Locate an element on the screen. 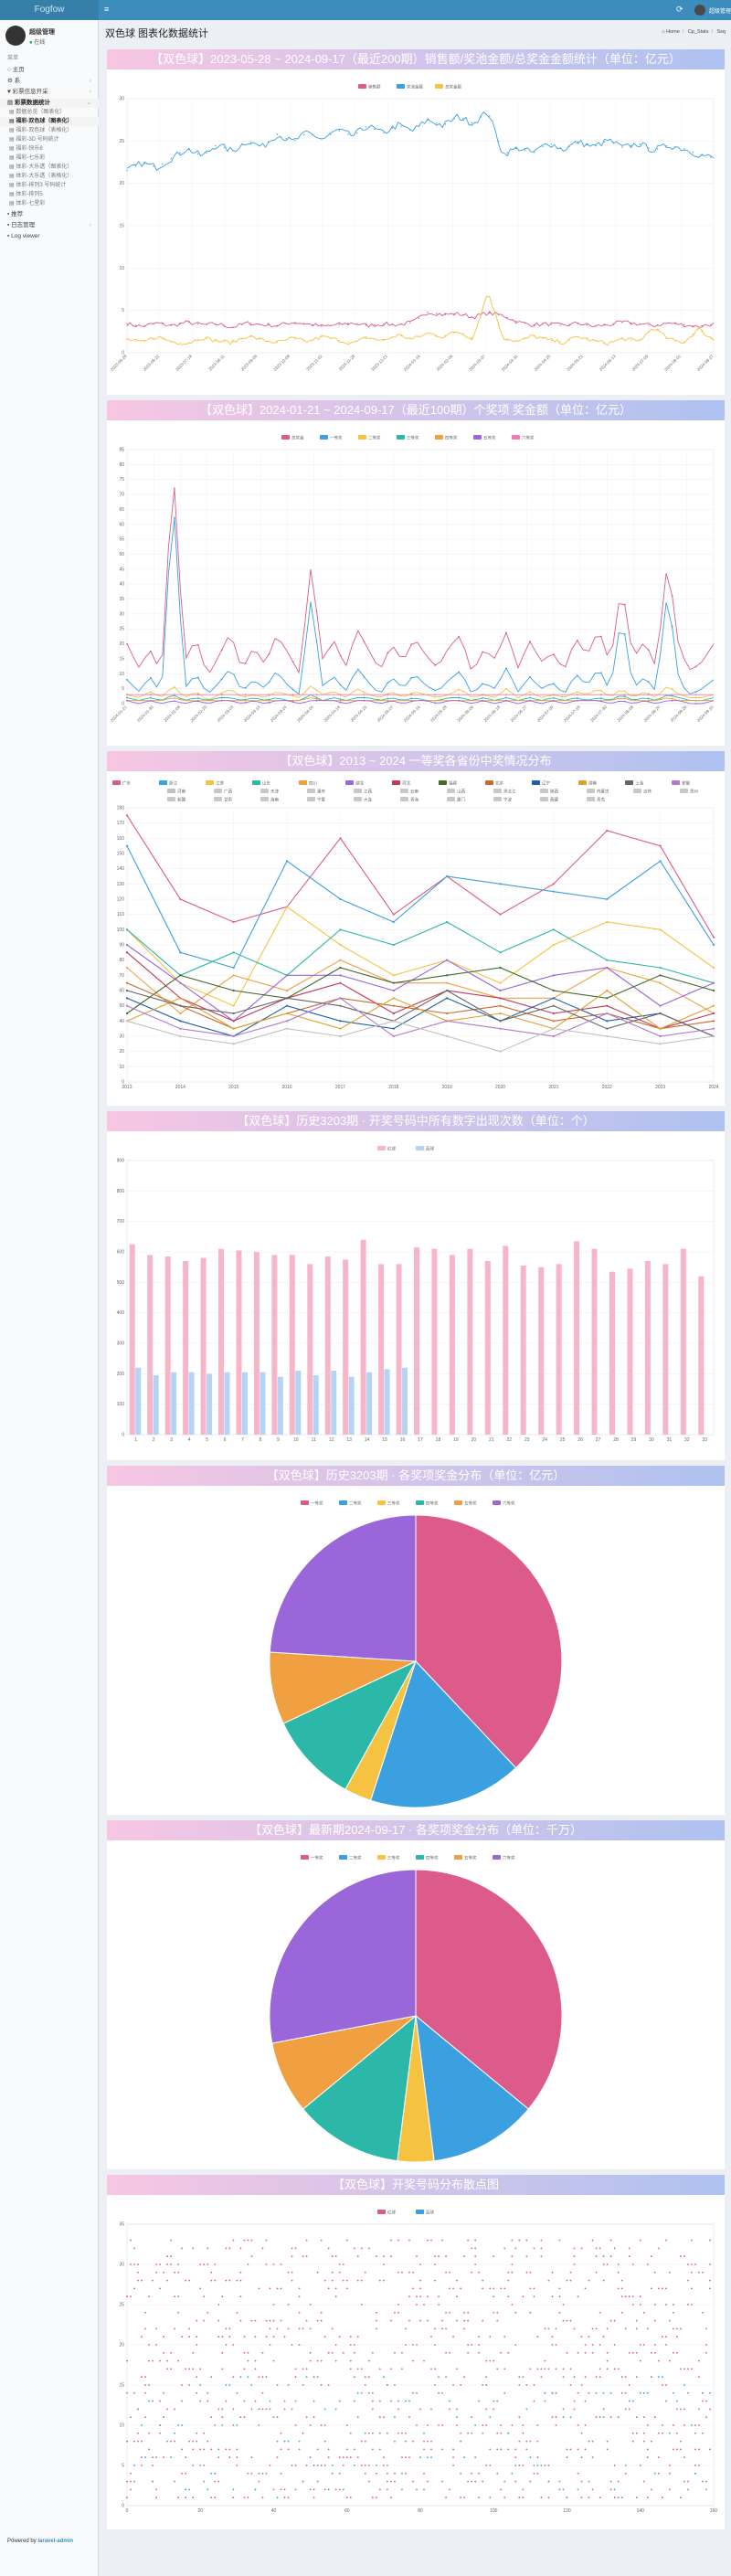 This screenshot has height=2576, width=731. refresh-icon: ⟳ is located at coordinates (679, 9).